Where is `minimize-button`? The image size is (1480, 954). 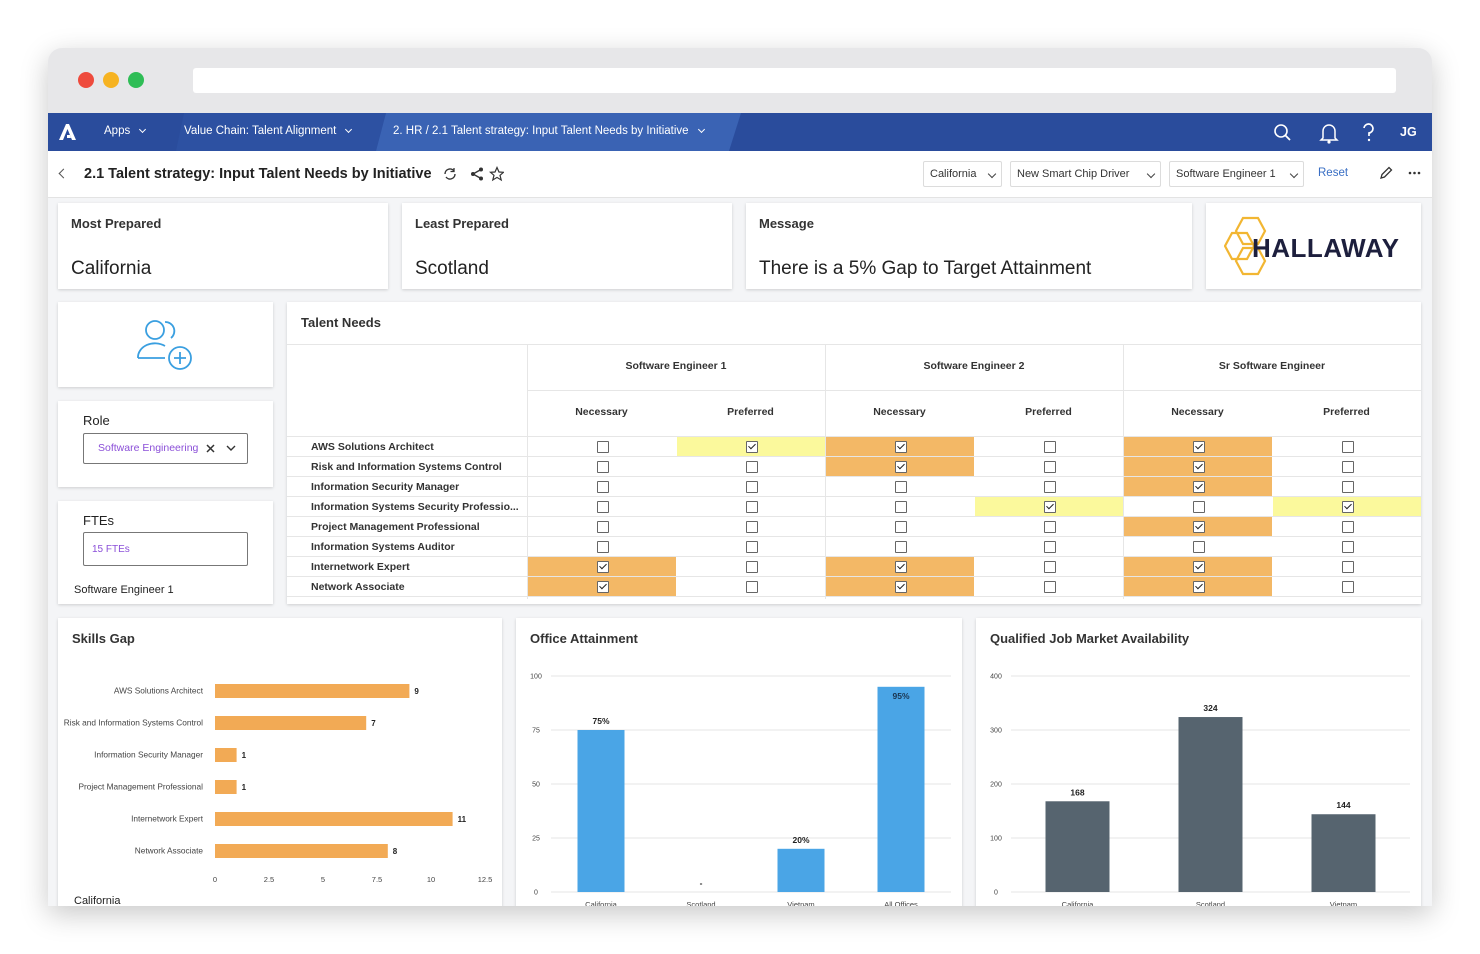 minimize-button is located at coordinates (111, 80).